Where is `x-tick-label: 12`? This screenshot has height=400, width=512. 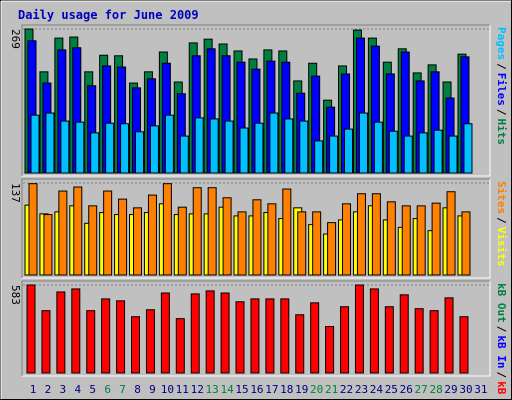 x-tick-label: 12 is located at coordinates (197, 389).